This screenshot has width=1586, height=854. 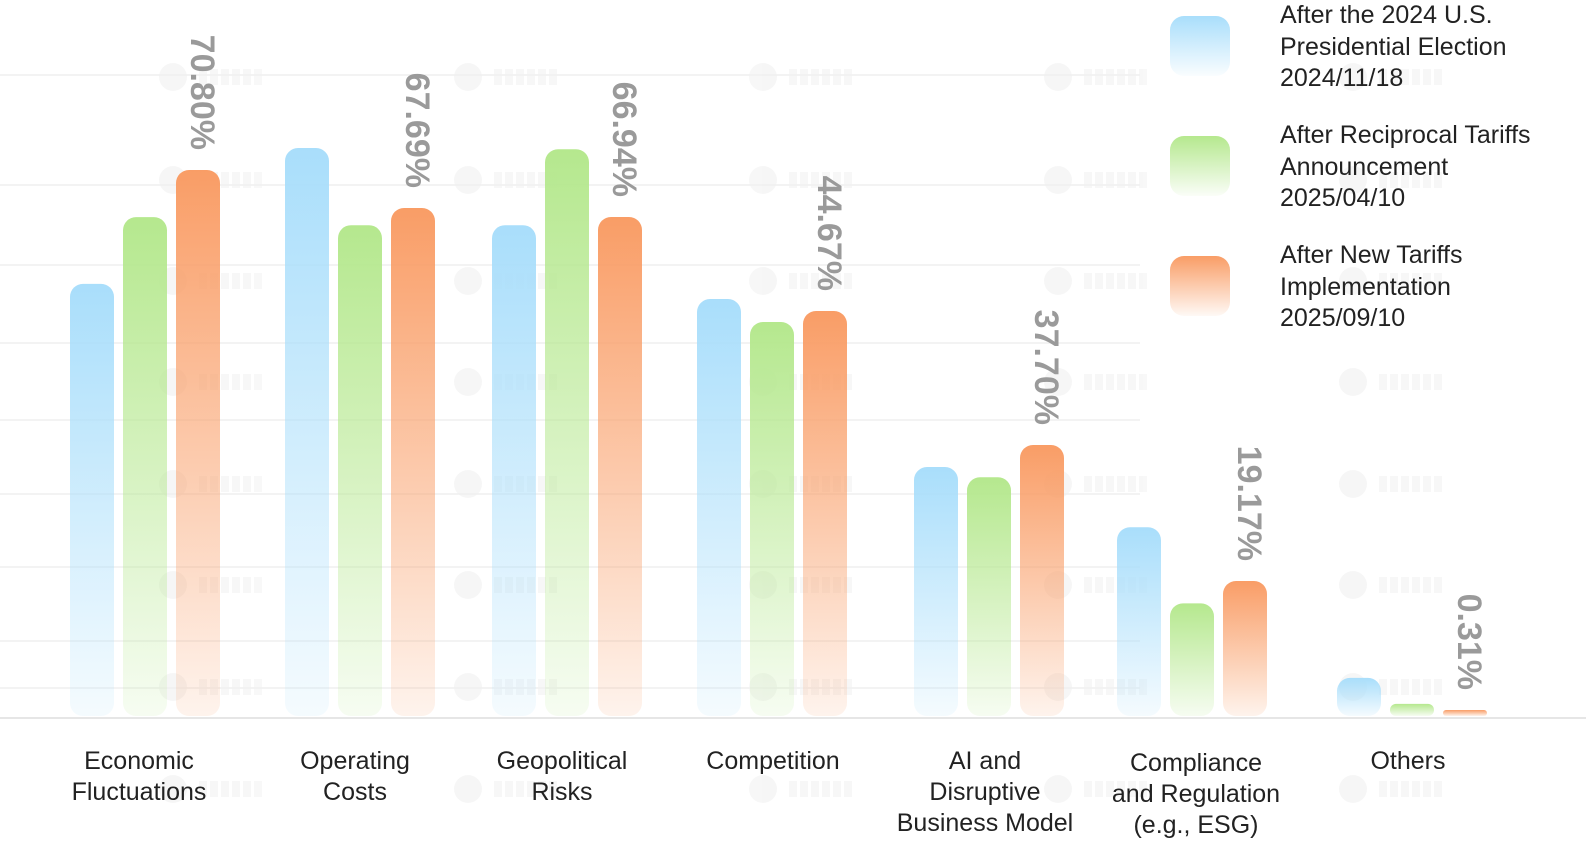 I want to click on data-label: 67.69%, so click(x=417, y=130).